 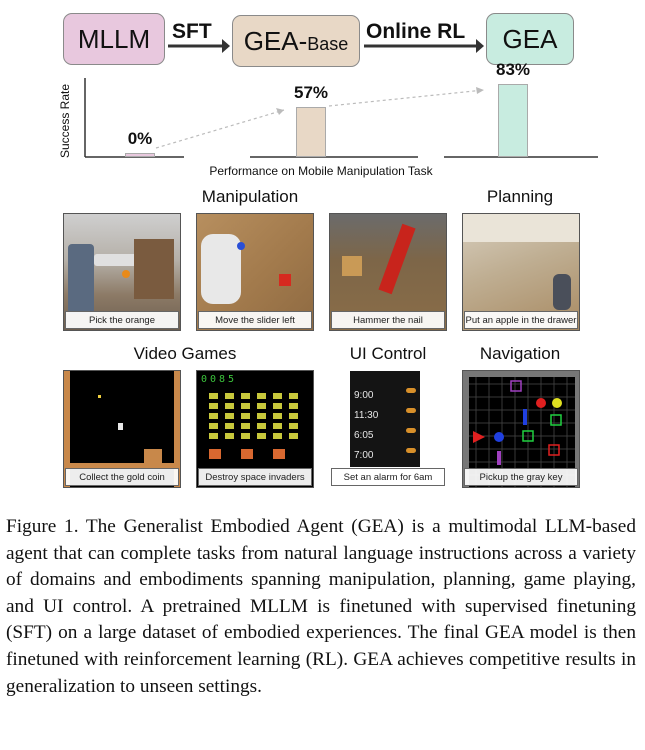 I want to click on section-navigation: Navigation, so click(x=520, y=353).